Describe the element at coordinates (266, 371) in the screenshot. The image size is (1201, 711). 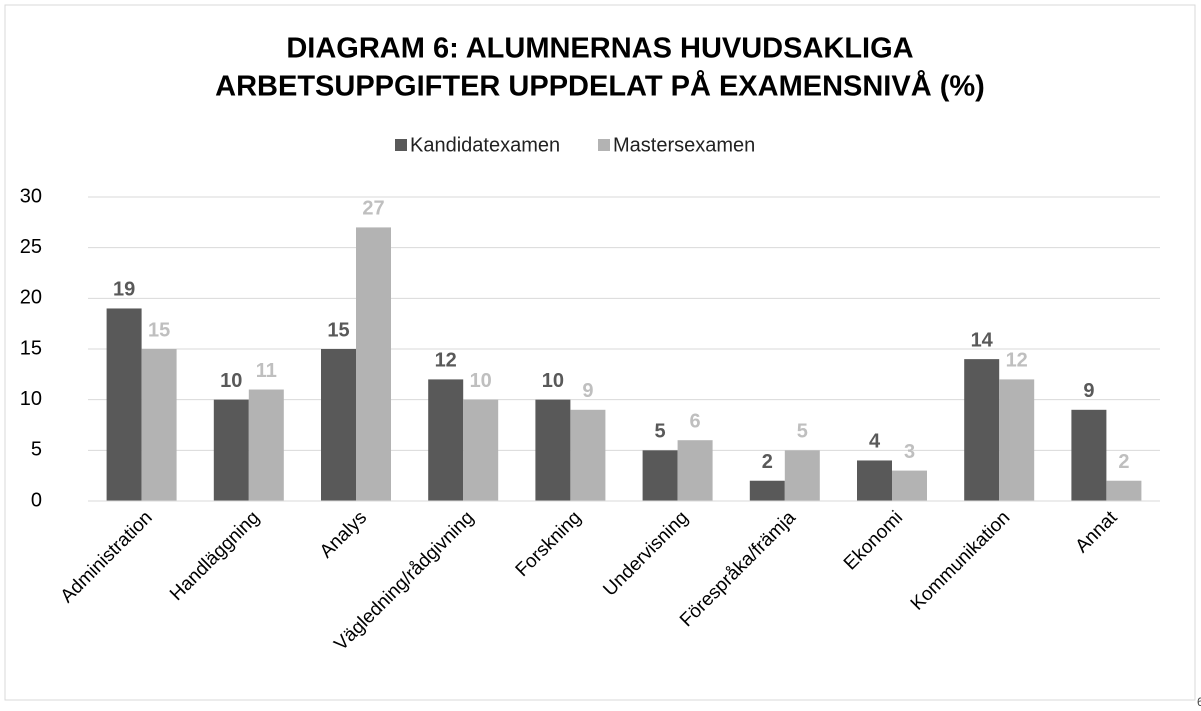
I see `data-label: 11` at that location.